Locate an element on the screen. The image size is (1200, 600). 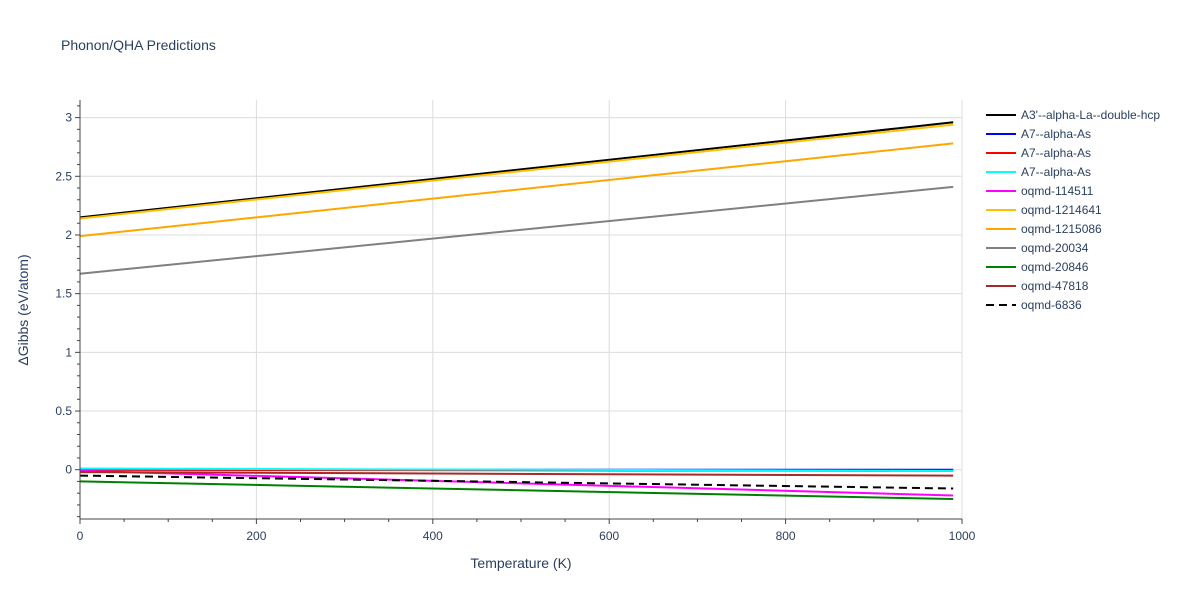
y-tick-label: 1.5 is located at coordinates (63, 294).